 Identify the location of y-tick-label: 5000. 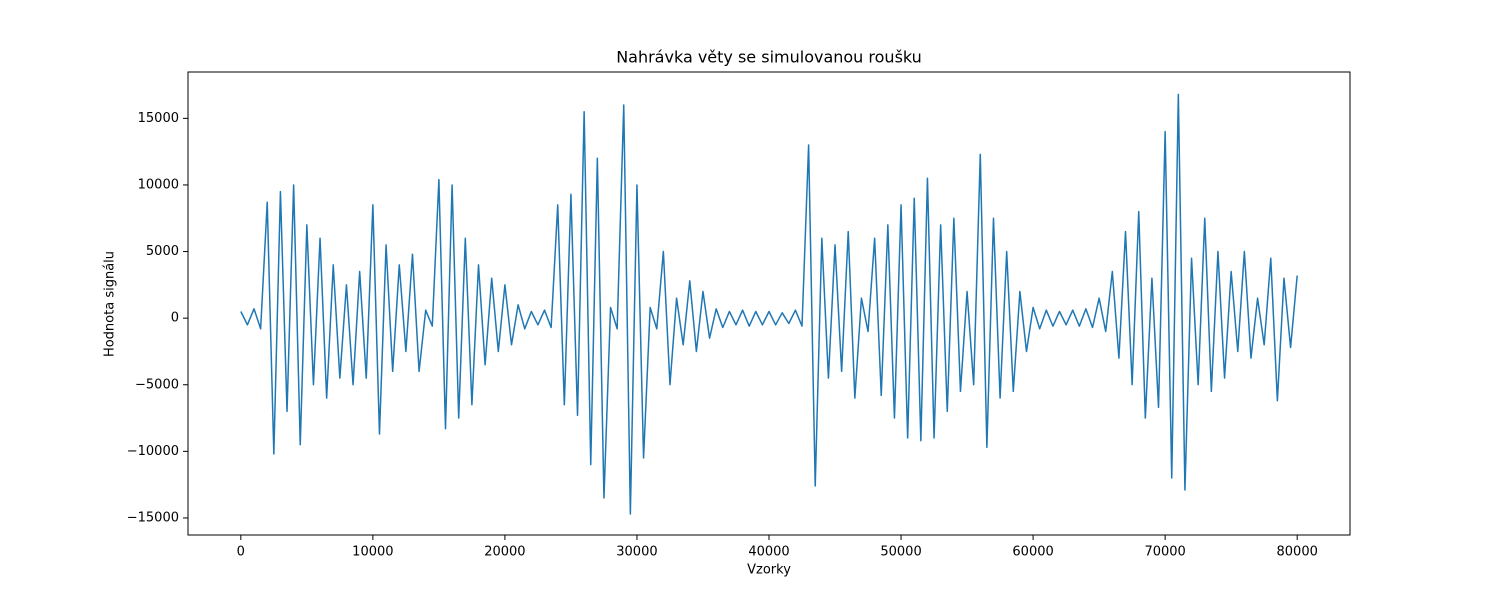
(162, 251).